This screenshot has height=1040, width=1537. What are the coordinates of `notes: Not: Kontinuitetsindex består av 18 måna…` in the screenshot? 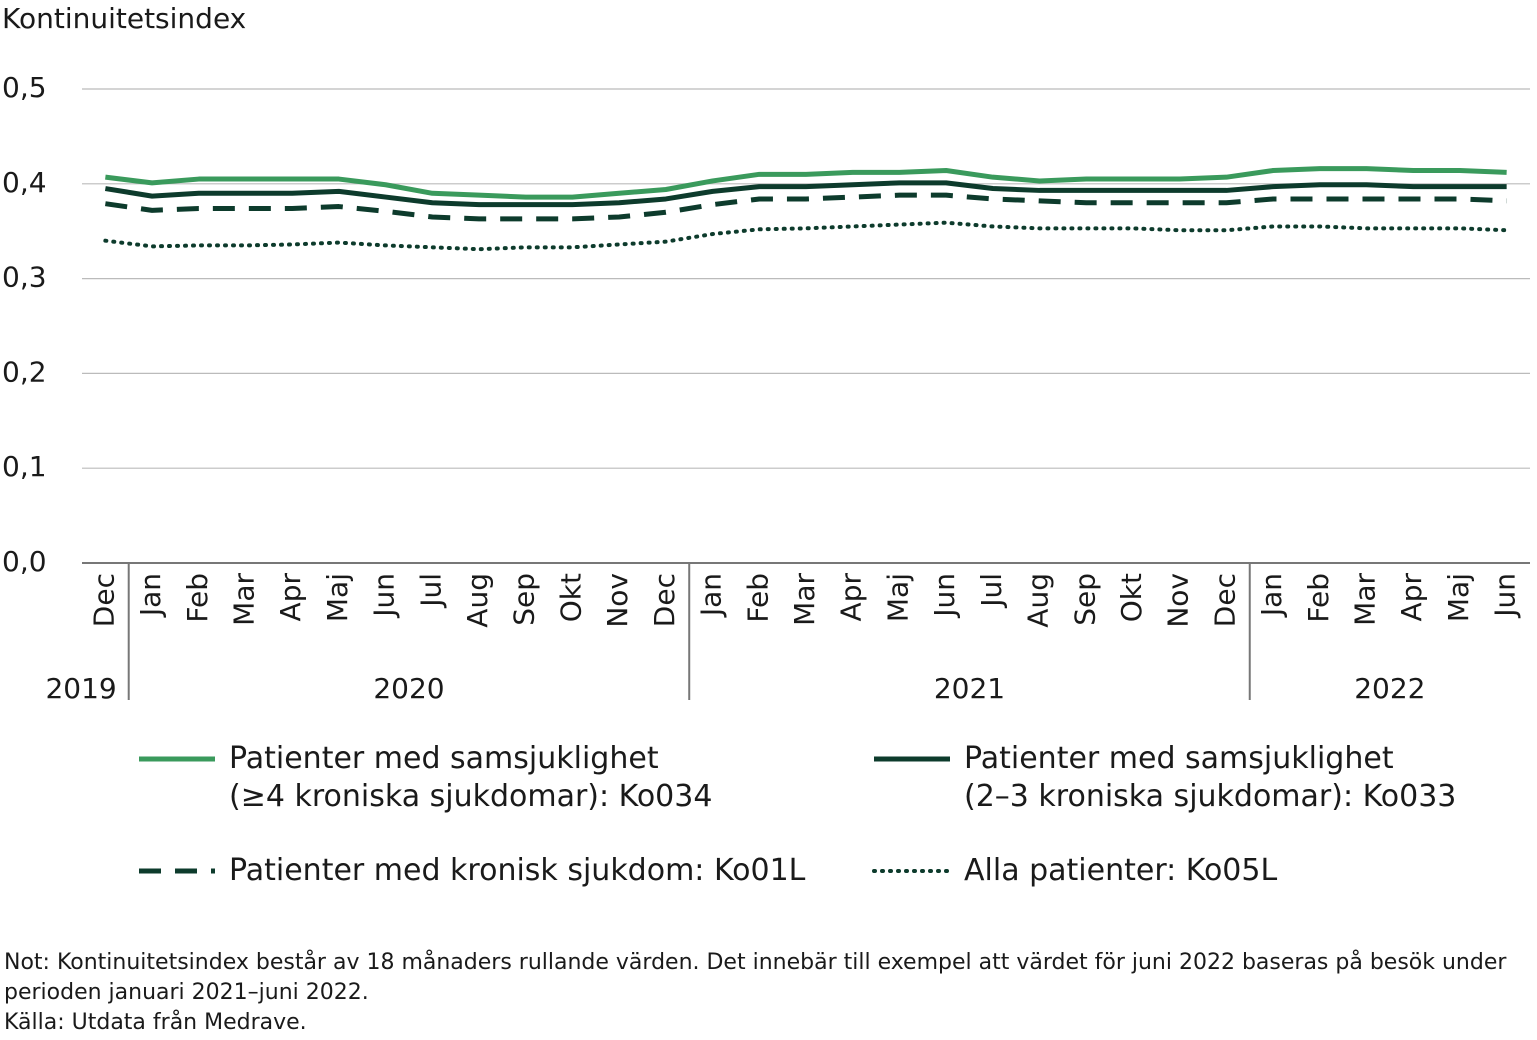 It's located at (764, 993).